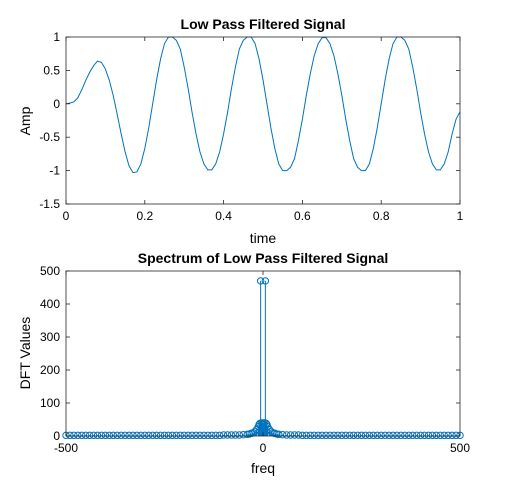 Image resolution: width=509 pixels, height=491 pixels. I want to click on signal-x-tick-label: 0.8, so click(381, 216).